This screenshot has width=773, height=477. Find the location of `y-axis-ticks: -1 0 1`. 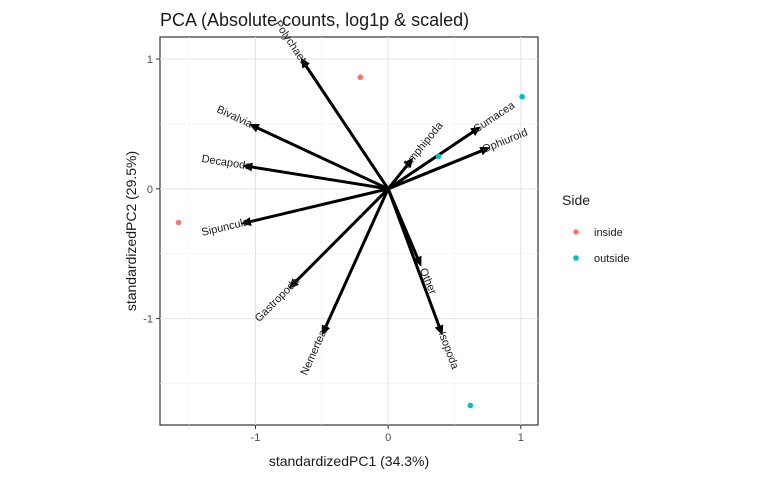

y-axis-ticks: -1 0 1 is located at coordinates (151, 190).